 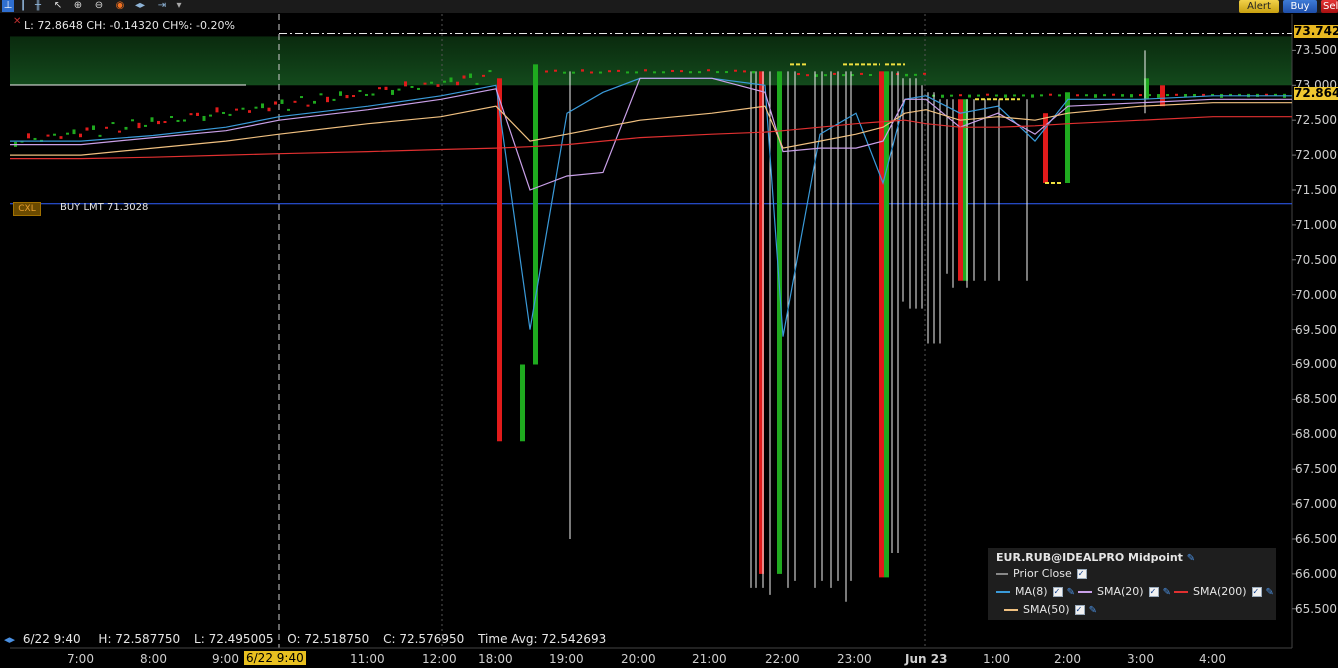 I want to click on y-tick-label: 69.000, so click(x=1316, y=364).